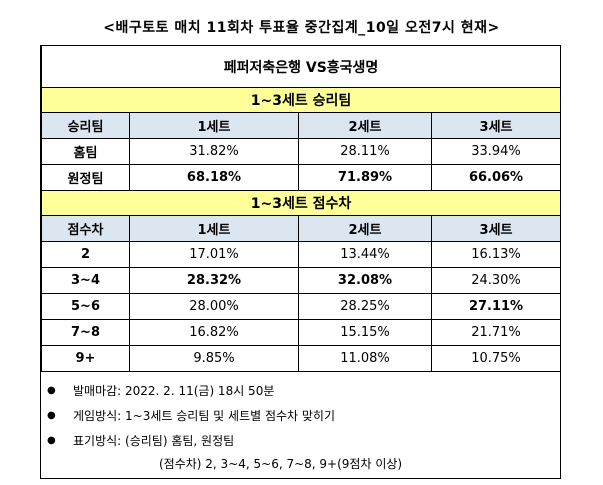  I want to click on data-row: 2 17.01% 13.44% 16.13%, so click(301, 254).